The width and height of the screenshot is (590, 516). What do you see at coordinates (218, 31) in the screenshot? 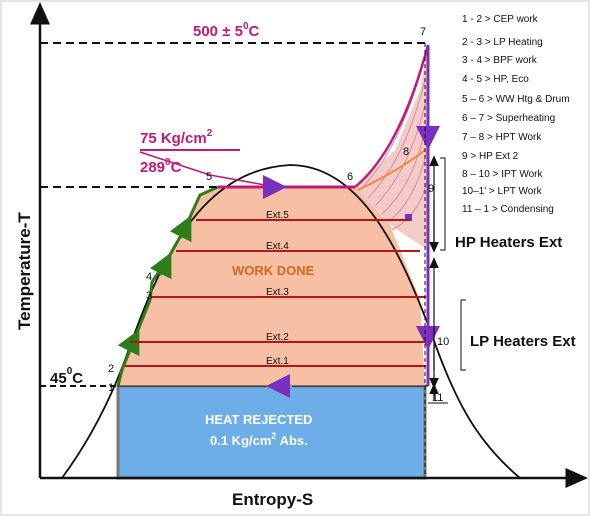
I see `top-temp-value: 500 ± 5` at bounding box center [218, 31].